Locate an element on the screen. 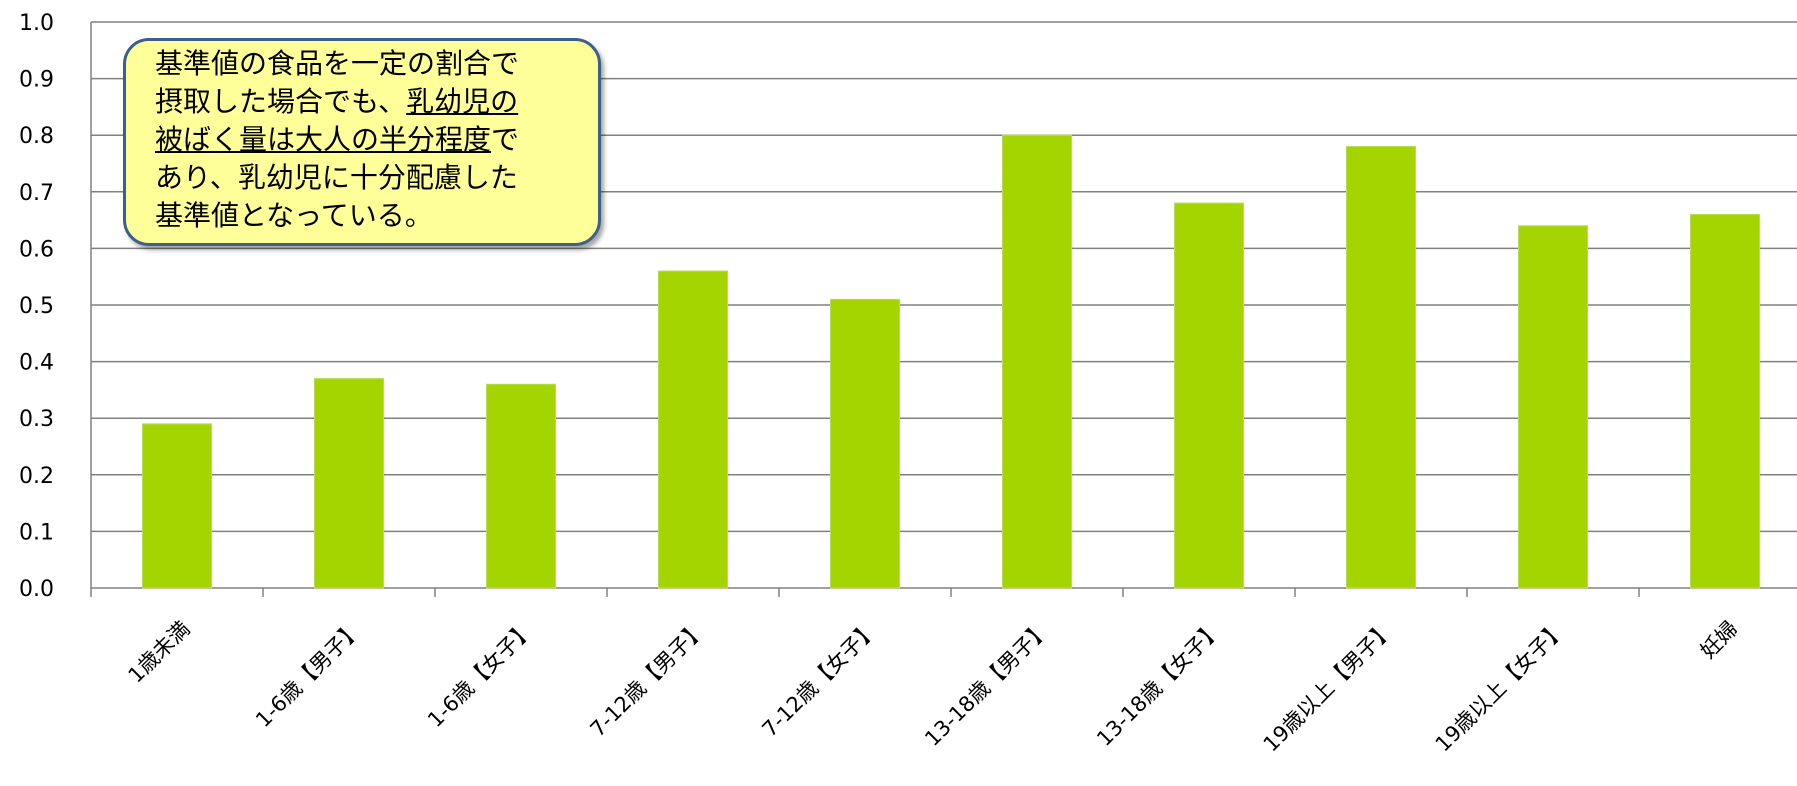 Image resolution: width=1797 pixels, height=786 pixels. y-tick-label: 0.4 is located at coordinates (36, 363).